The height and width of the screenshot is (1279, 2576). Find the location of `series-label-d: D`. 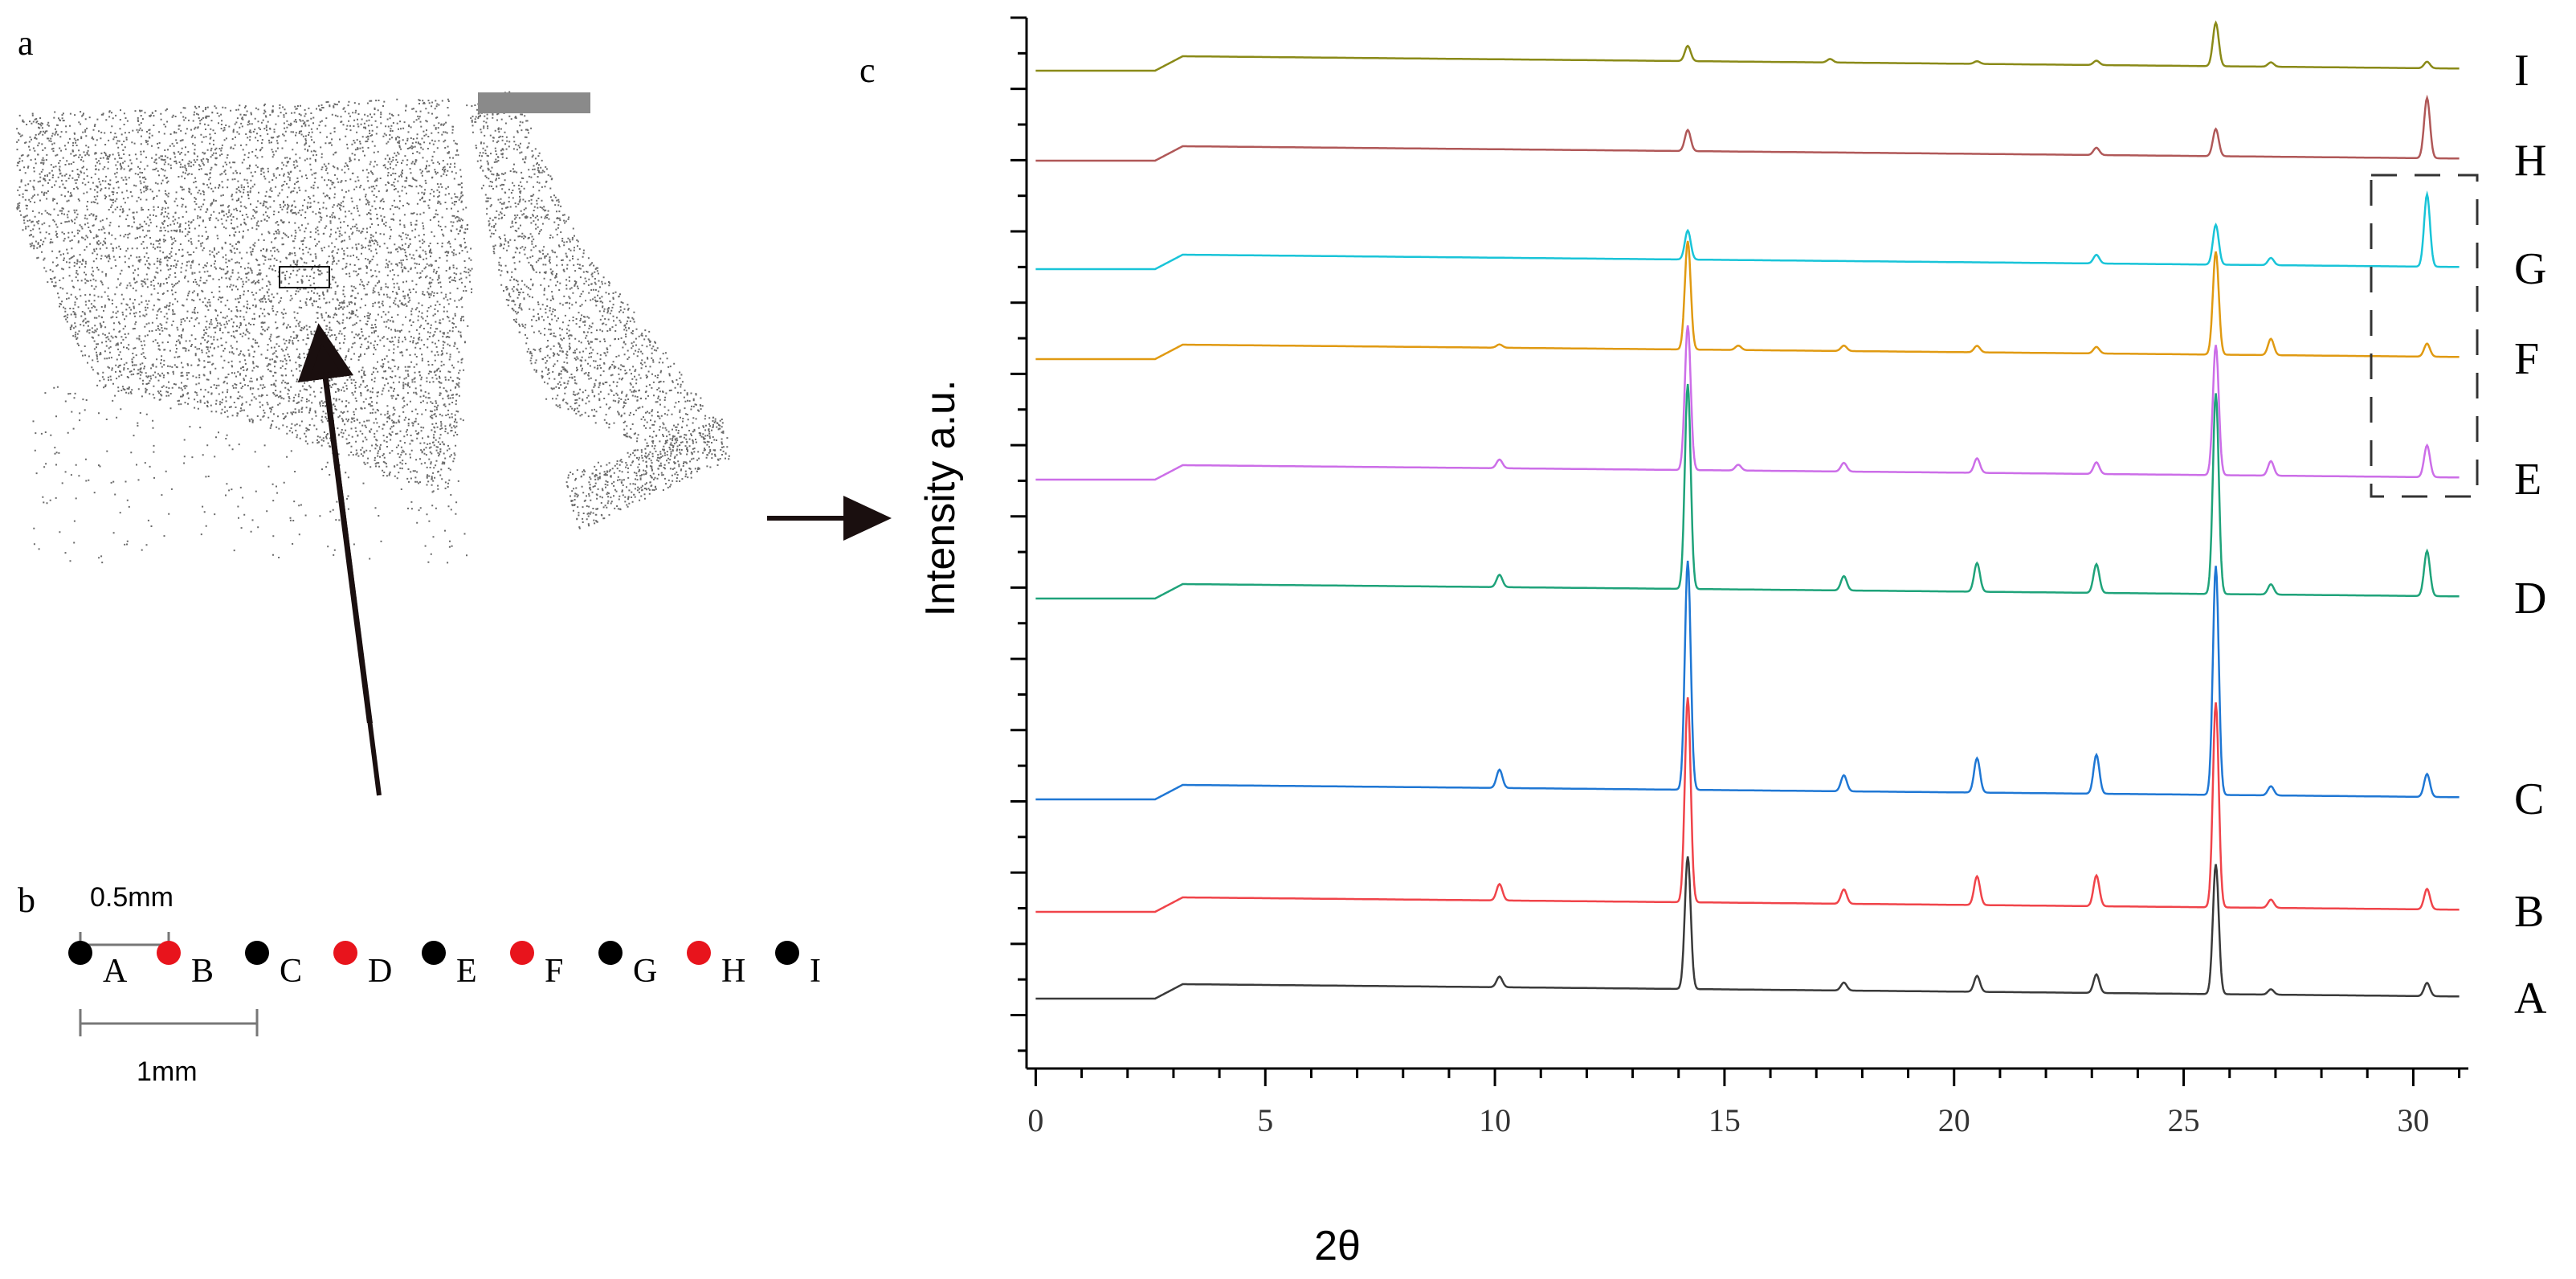

series-label-d: D is located at coordinates (2530, 598).